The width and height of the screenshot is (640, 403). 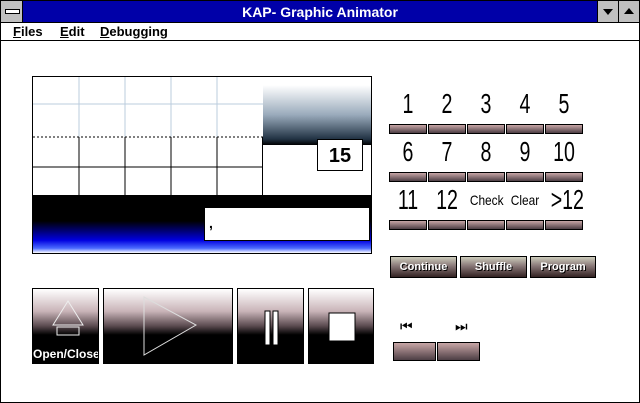 I want to click on number-button-2: 2, so click(x=447, y=110).